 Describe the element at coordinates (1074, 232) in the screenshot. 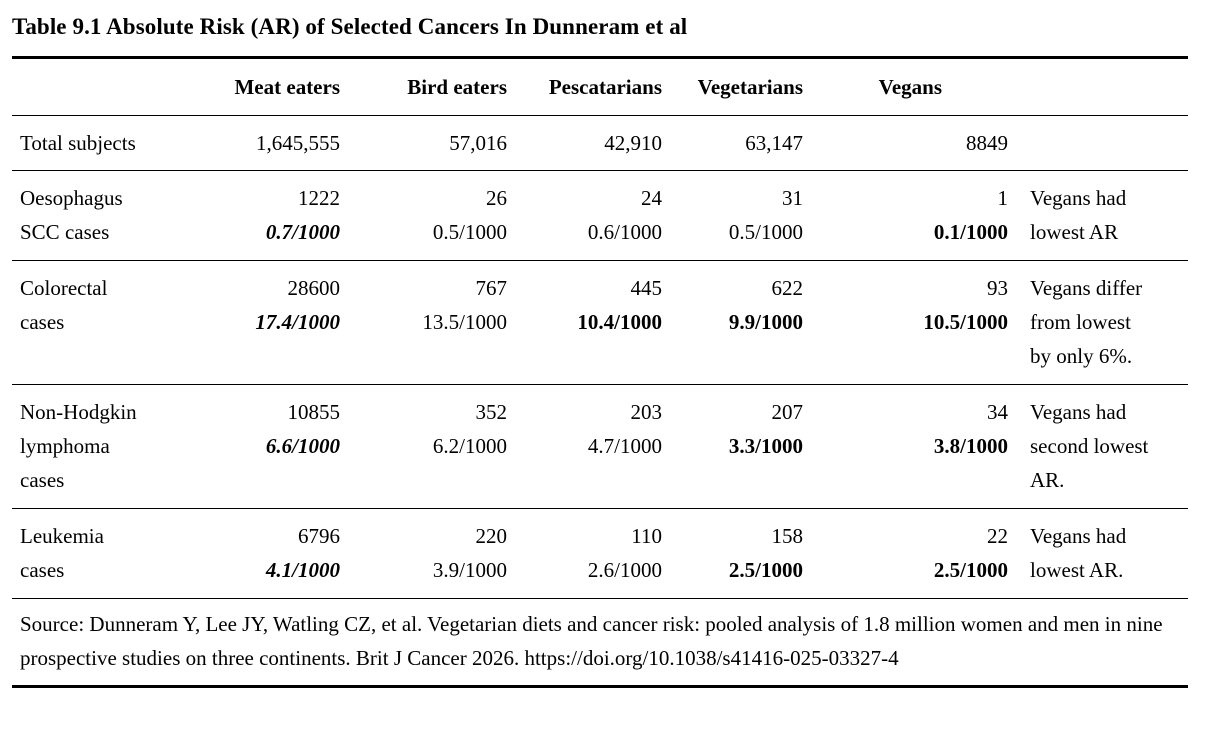

I see `note-line: lowest AR` at that location.